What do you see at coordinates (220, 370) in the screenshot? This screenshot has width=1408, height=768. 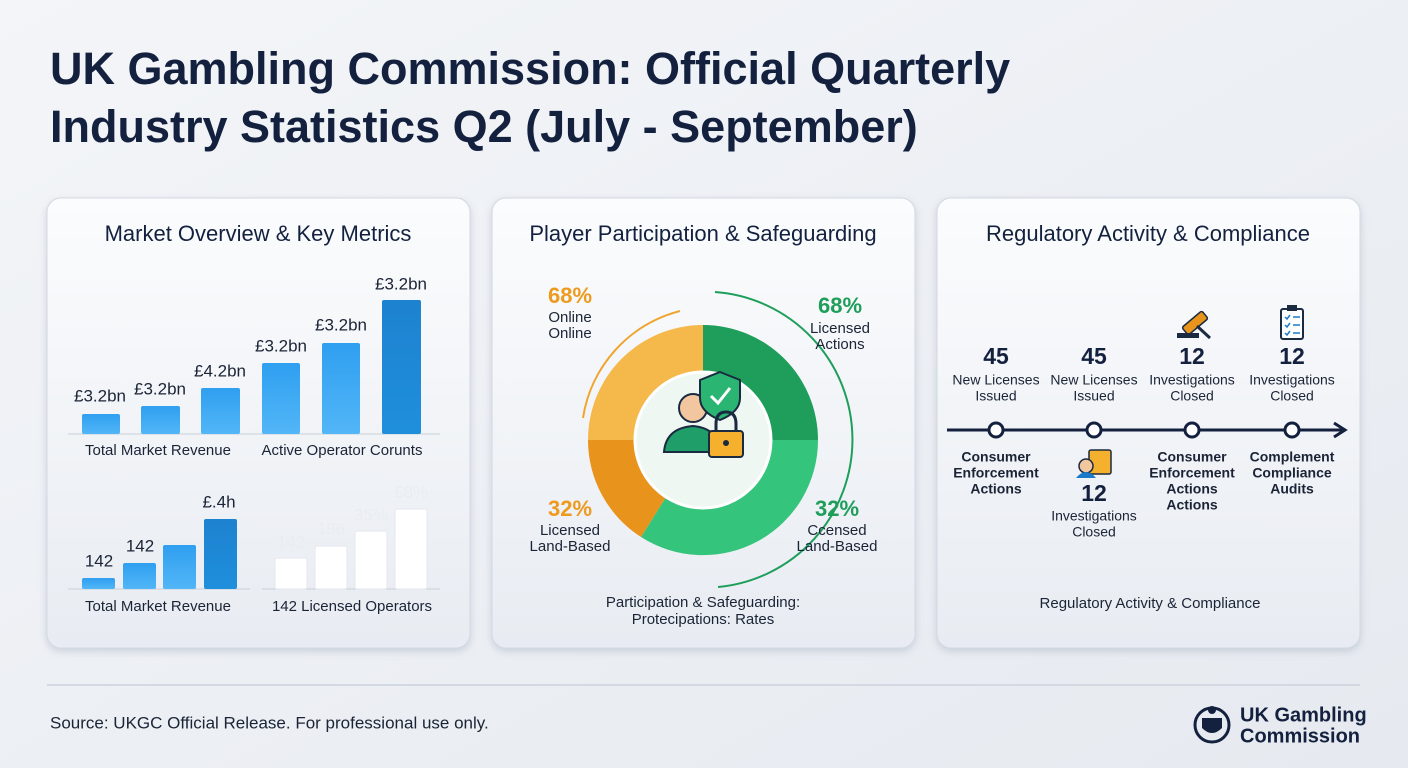 I see `bar-label: £4.2bn` at bounding box center [220, 370].